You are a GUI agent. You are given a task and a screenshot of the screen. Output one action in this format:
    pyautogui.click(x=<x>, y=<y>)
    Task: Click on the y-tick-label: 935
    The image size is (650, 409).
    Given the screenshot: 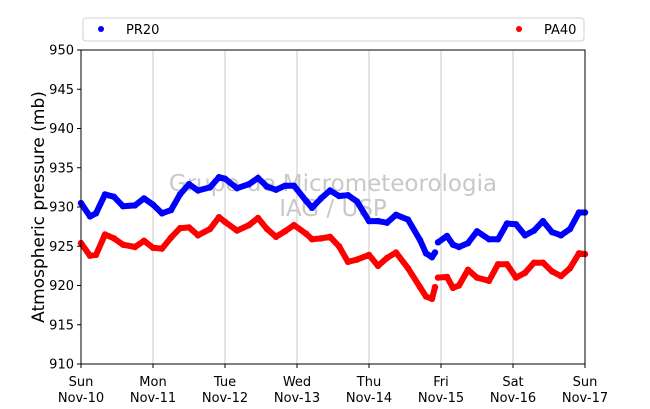 What is the action you would take?
    pyautogui.click(x=61, y=168)
    